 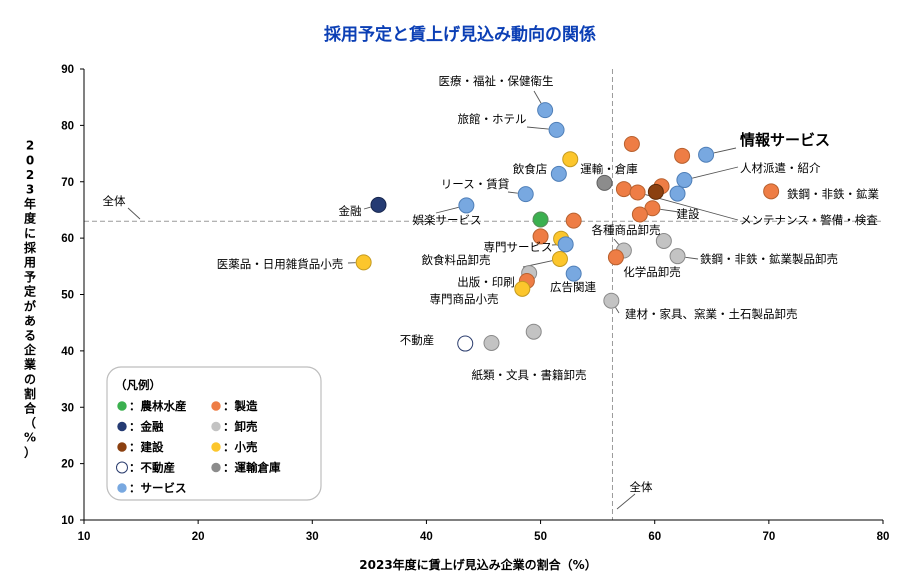 I want to click on chart-title: 採用予定と賃上げ見込み動向の関係, so click(x=460, y=34).